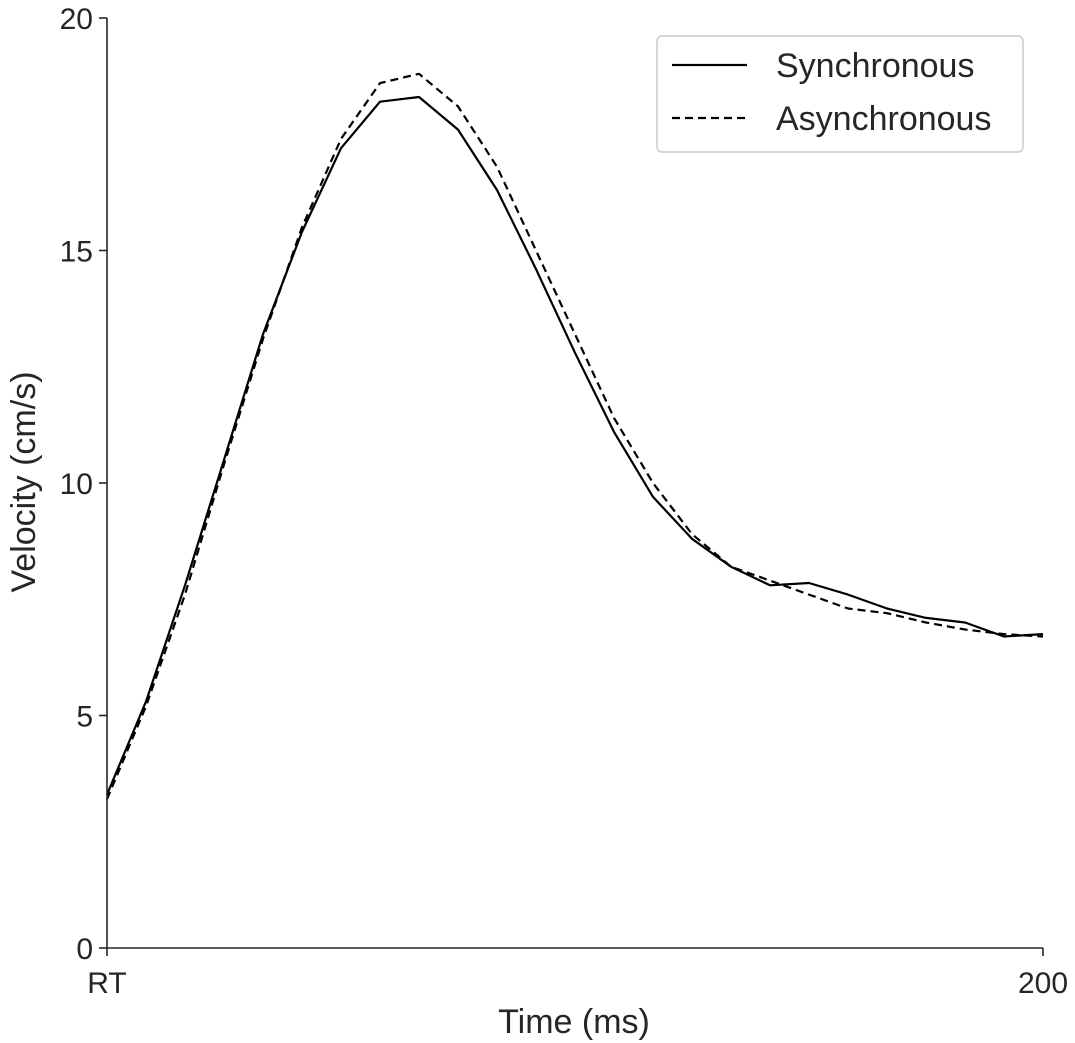 This screenshot has width=1075, height=1043. Describe the element at coordinates (1043, 983) in the screenshot. I see `x-tick-label: 200` at that location.